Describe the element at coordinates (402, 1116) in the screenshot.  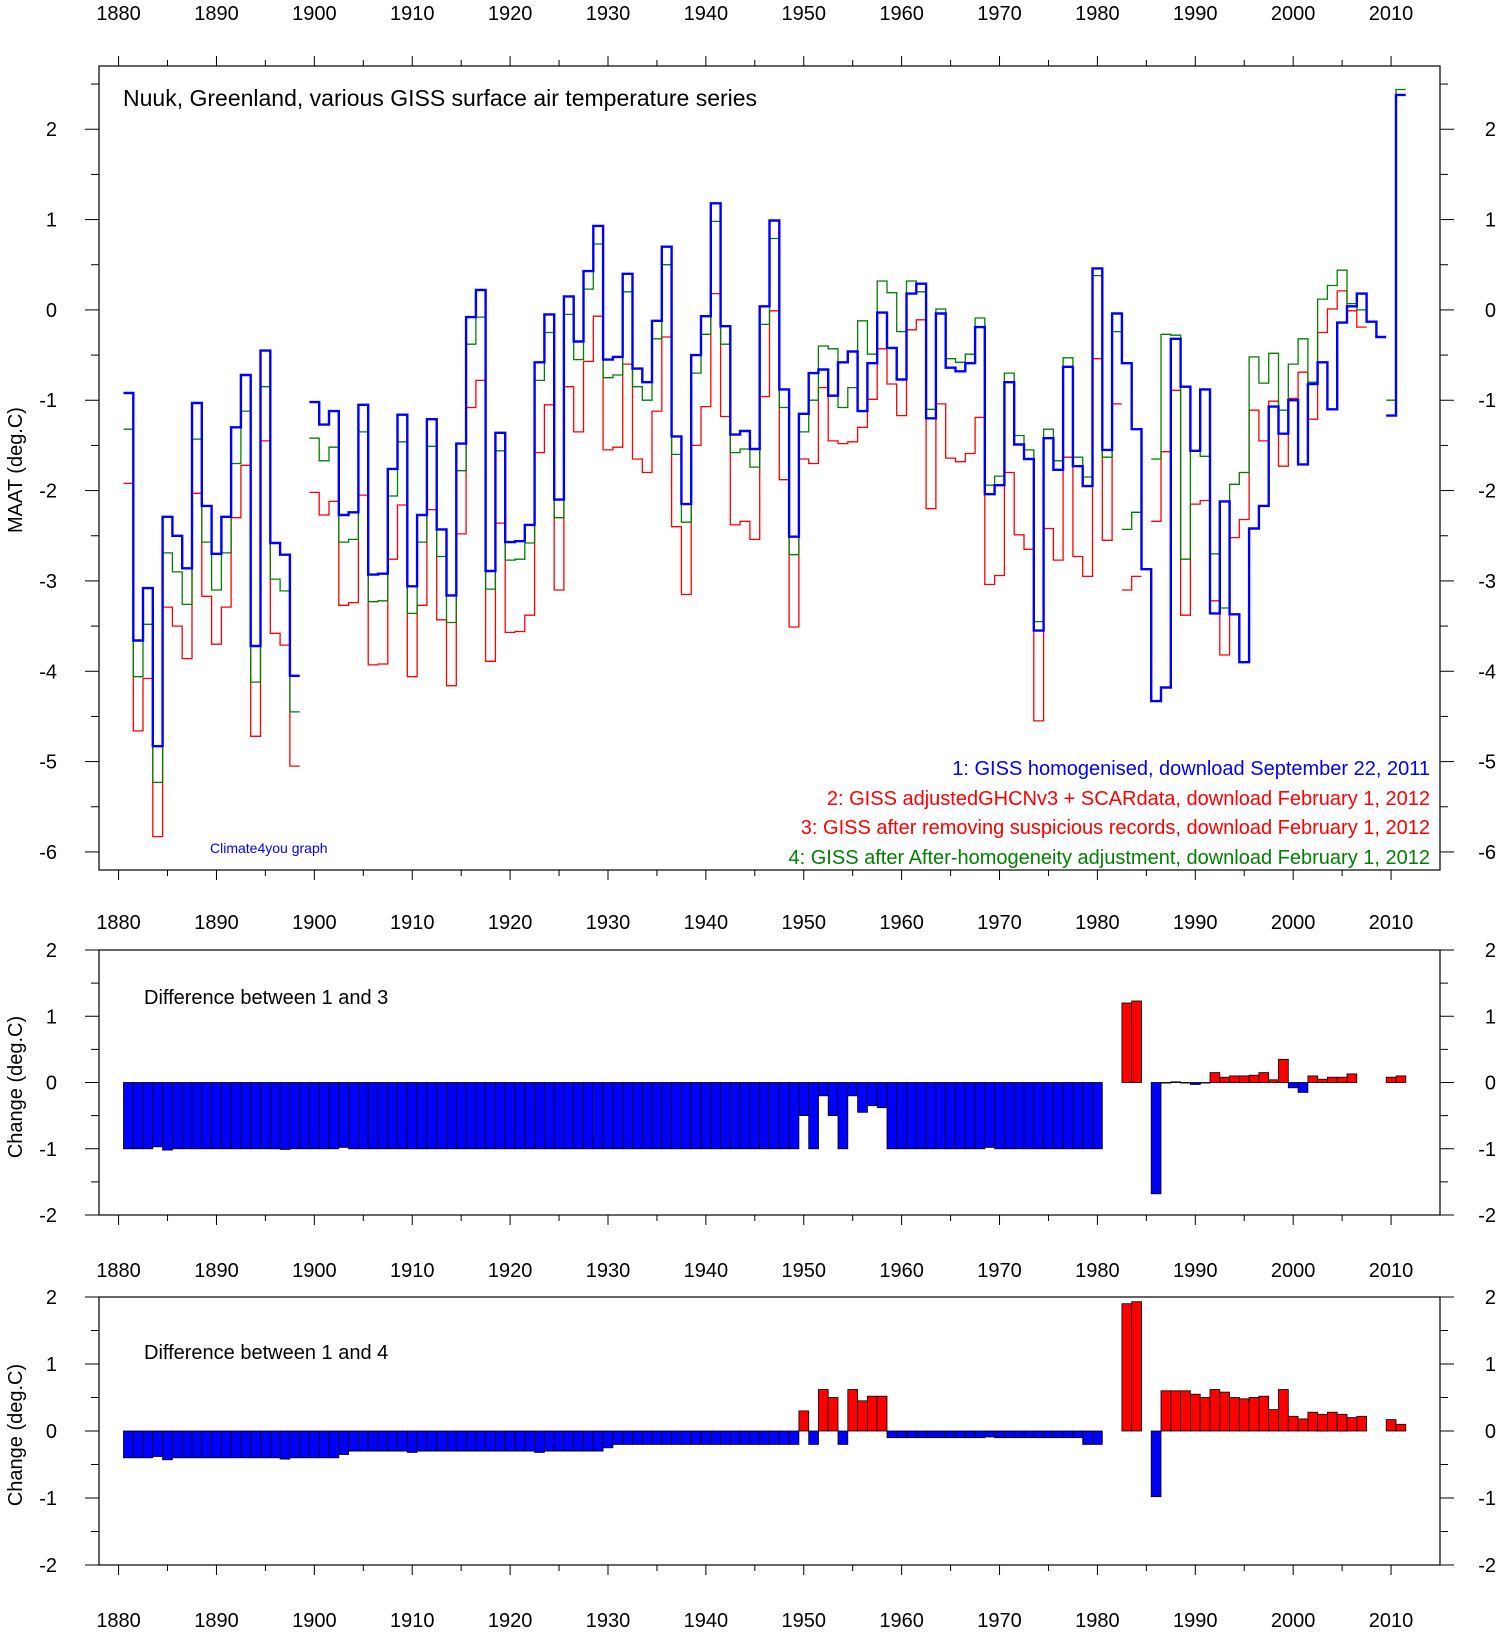
I see `bar-1909` at that location.